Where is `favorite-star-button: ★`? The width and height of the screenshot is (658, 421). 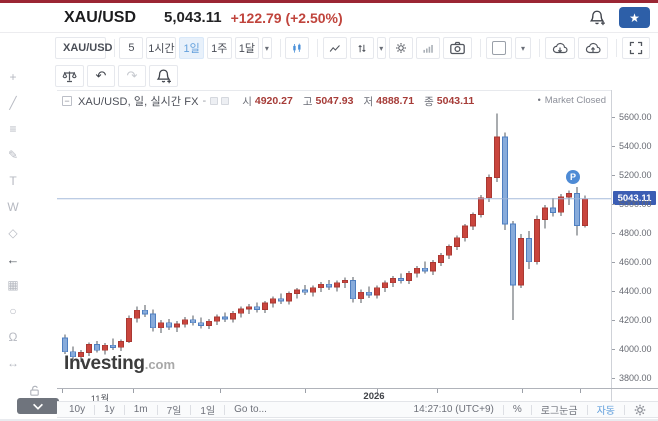 favorite-star-button: ★ is located at coordinates (634, 17).